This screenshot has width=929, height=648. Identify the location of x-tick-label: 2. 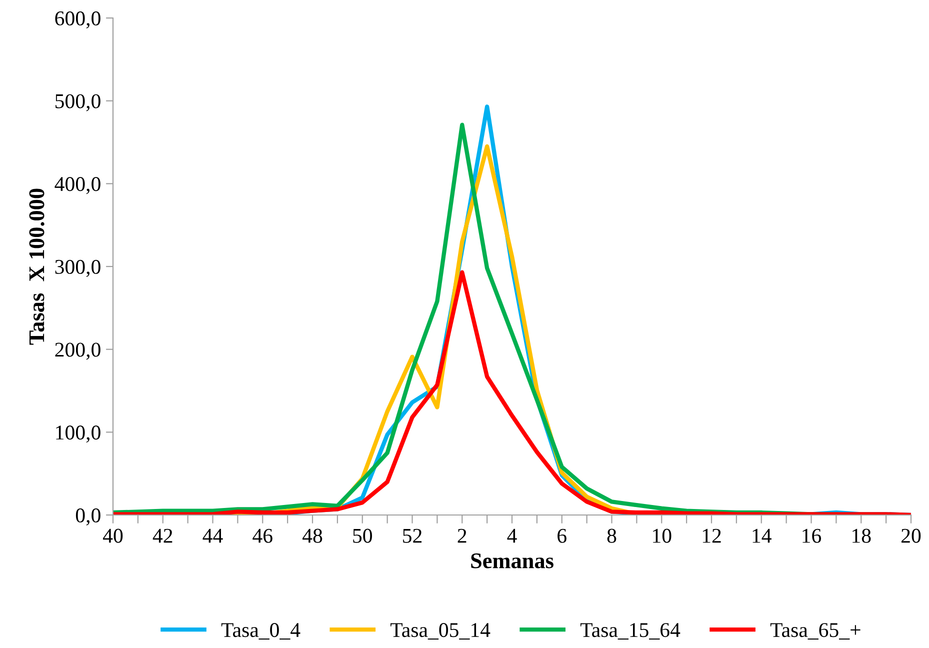
(462, 535).